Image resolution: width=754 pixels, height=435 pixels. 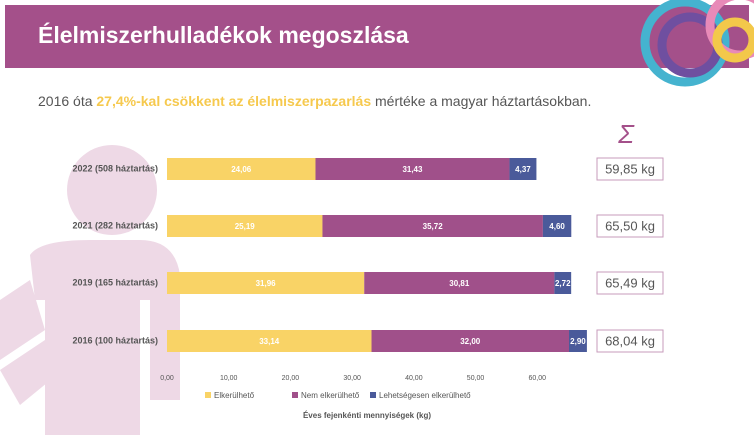 I want to click on value-label: 35,72, so click(x=433, y=226).